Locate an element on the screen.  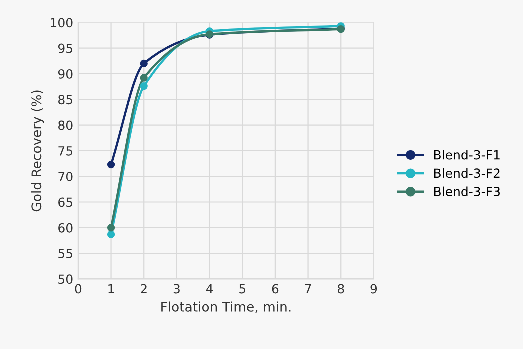
legend-label: Blend-3-F2 is located at coordinates (467, 173).